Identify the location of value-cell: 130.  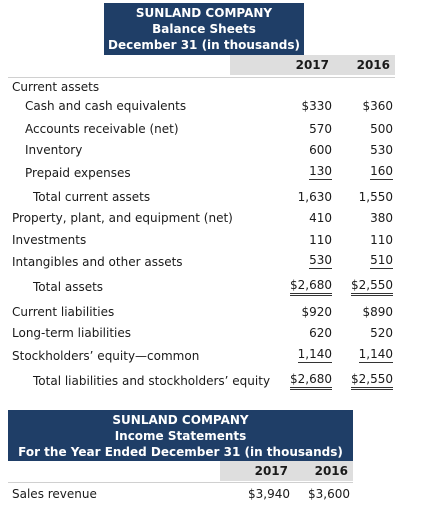
(301, 172).